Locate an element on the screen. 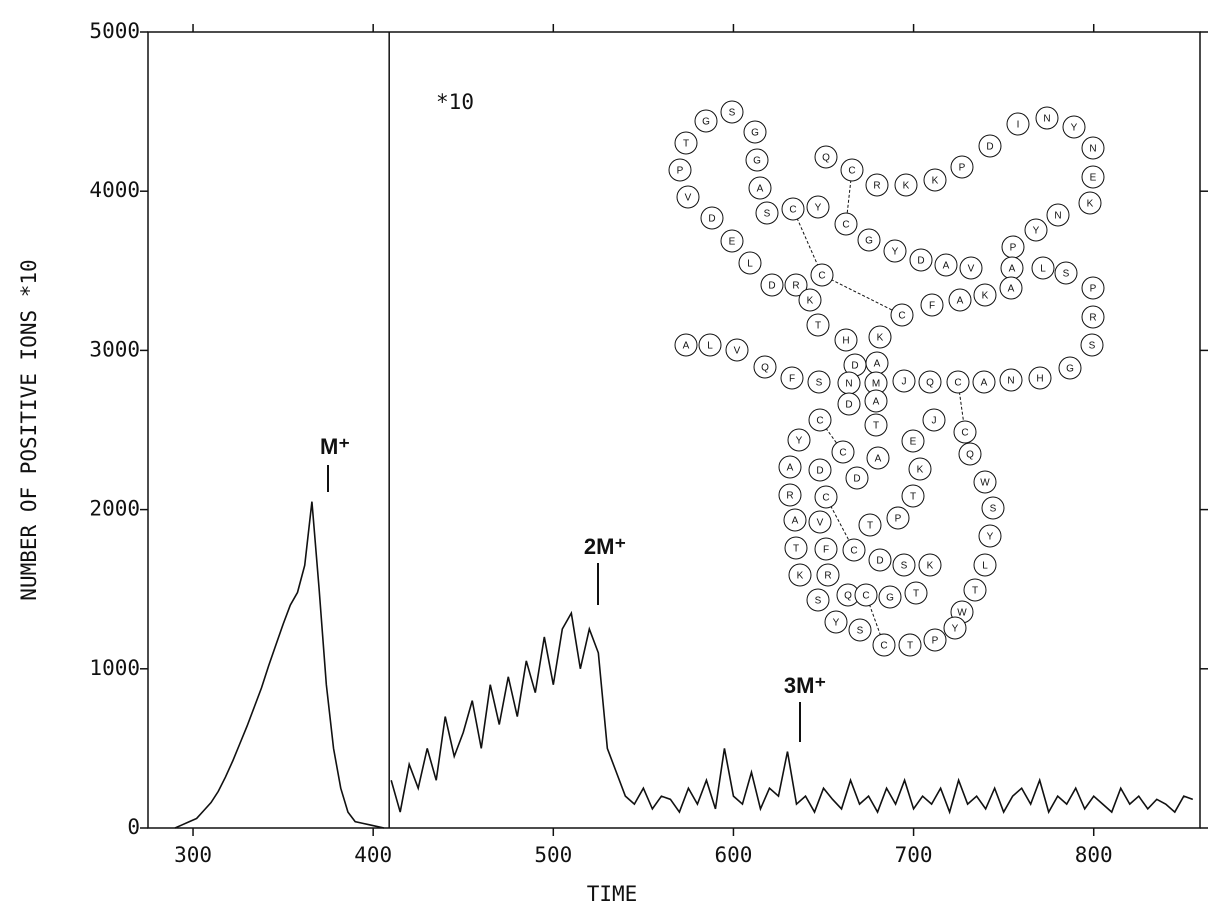  y-tick-label: 1000 is located at coordinates (114, 668).